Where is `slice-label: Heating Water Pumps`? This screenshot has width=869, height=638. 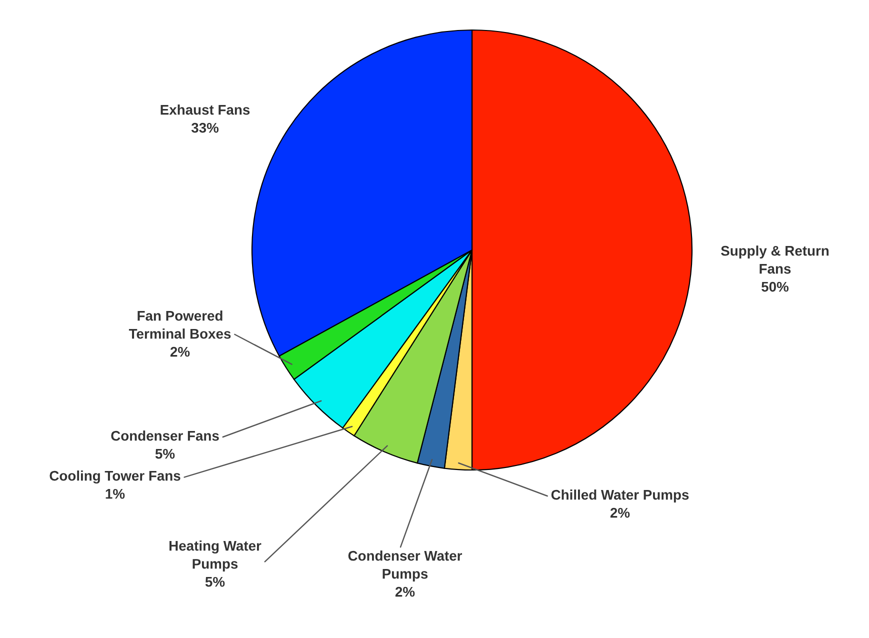 slice-label: Heating Water Pumps is located at coordinates (216, 556).